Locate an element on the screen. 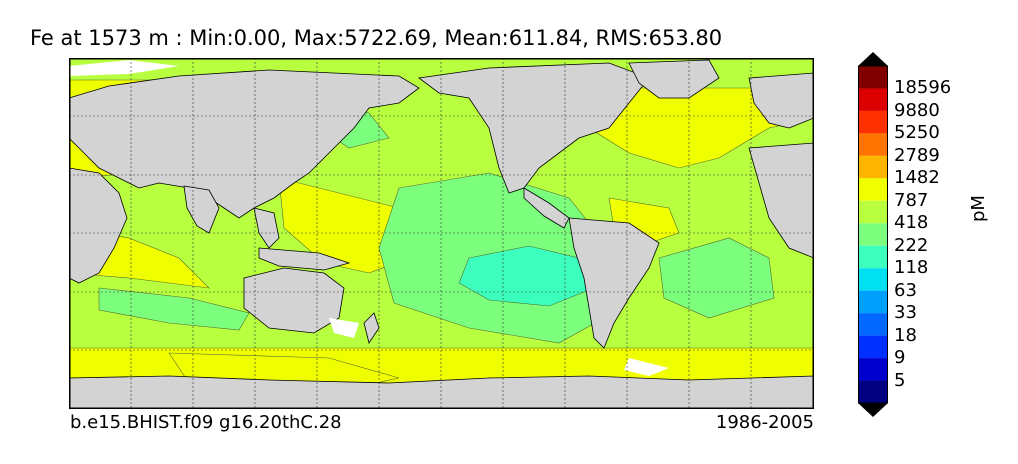  colorbar-tick-label: 9 is located at coordinates (900, 358).